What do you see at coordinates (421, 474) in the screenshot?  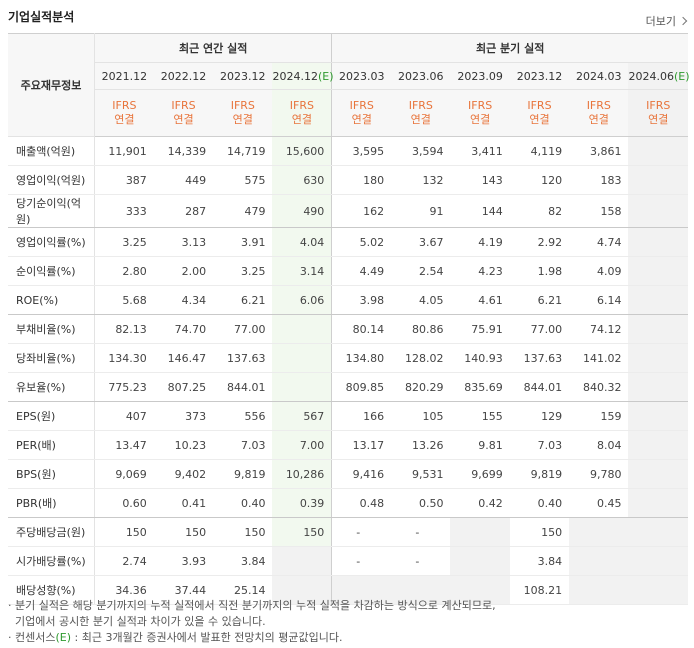 I see `table-cell: 9,531` at bounding box center [421, 474].